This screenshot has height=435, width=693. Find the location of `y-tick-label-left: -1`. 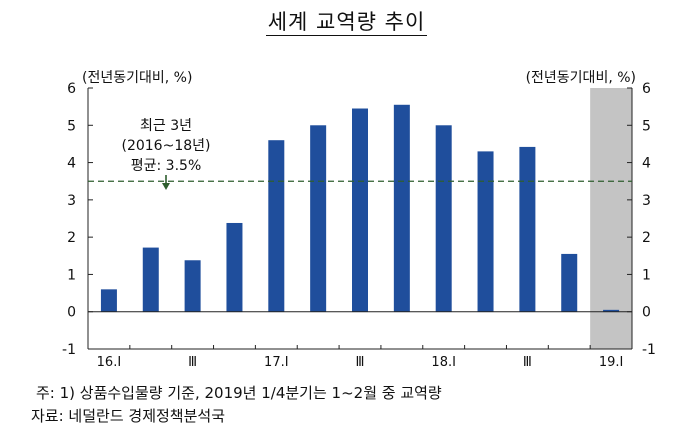

y-tick-label-left: -1 is located at coordinates (69, 350).